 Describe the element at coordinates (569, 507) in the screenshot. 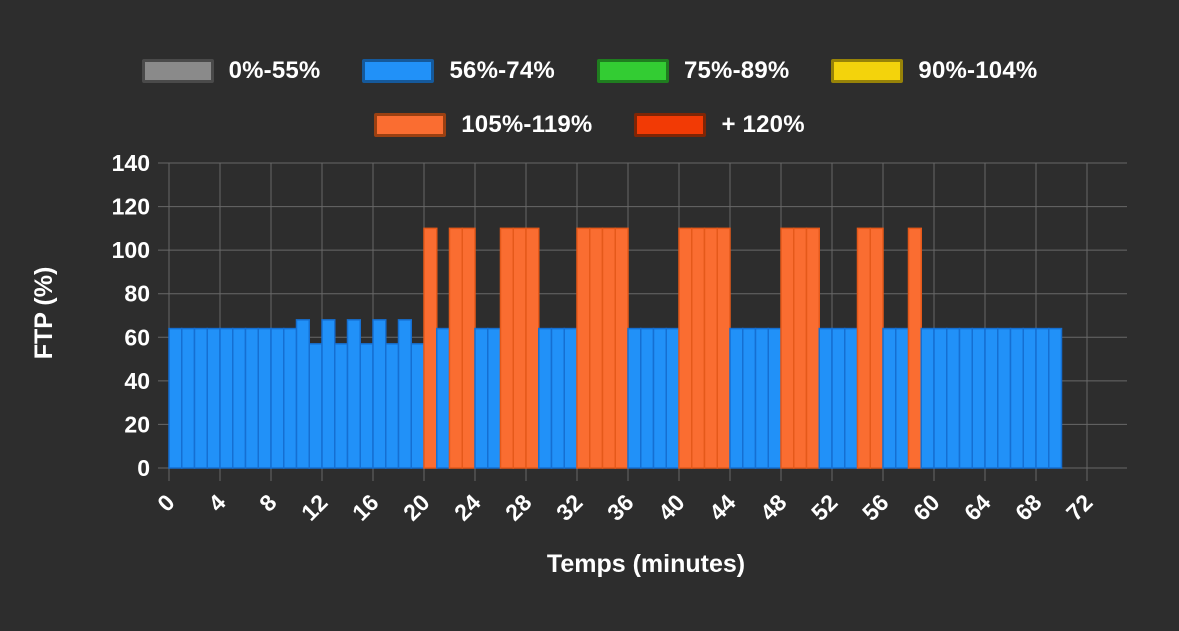

I see `x-tick-label: 32` at that location.